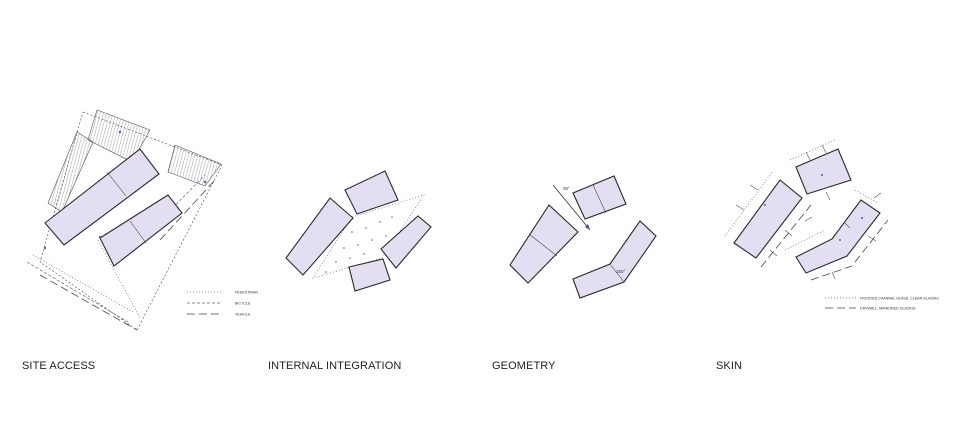 This screenshot has width=960, height=430. Describe the element at coordinates (888, 309) in the screenshot. I see `skin-legend-mirrored-label: DRYWALL, MIRRORED GLAZING` at that location.